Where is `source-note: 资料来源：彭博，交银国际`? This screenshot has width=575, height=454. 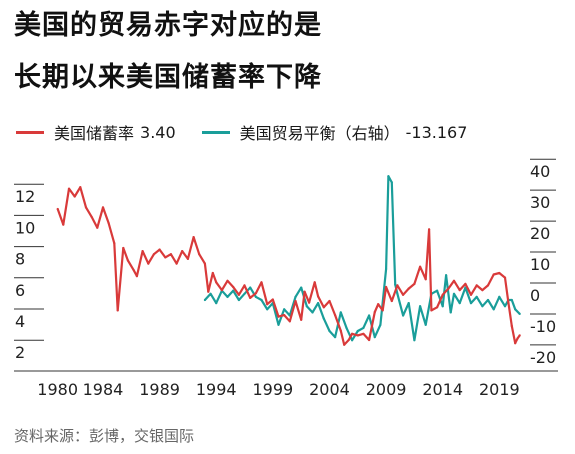 source-note: 资料来源：彭博，交银国际 is located at coordinates (104, 436).